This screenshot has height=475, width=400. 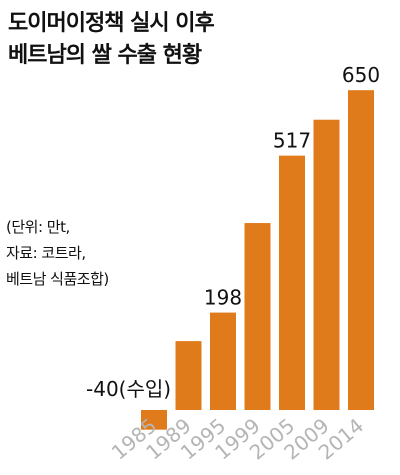 I want to click on unit-note: (단위: 만t,, so click(x=38, y=227).